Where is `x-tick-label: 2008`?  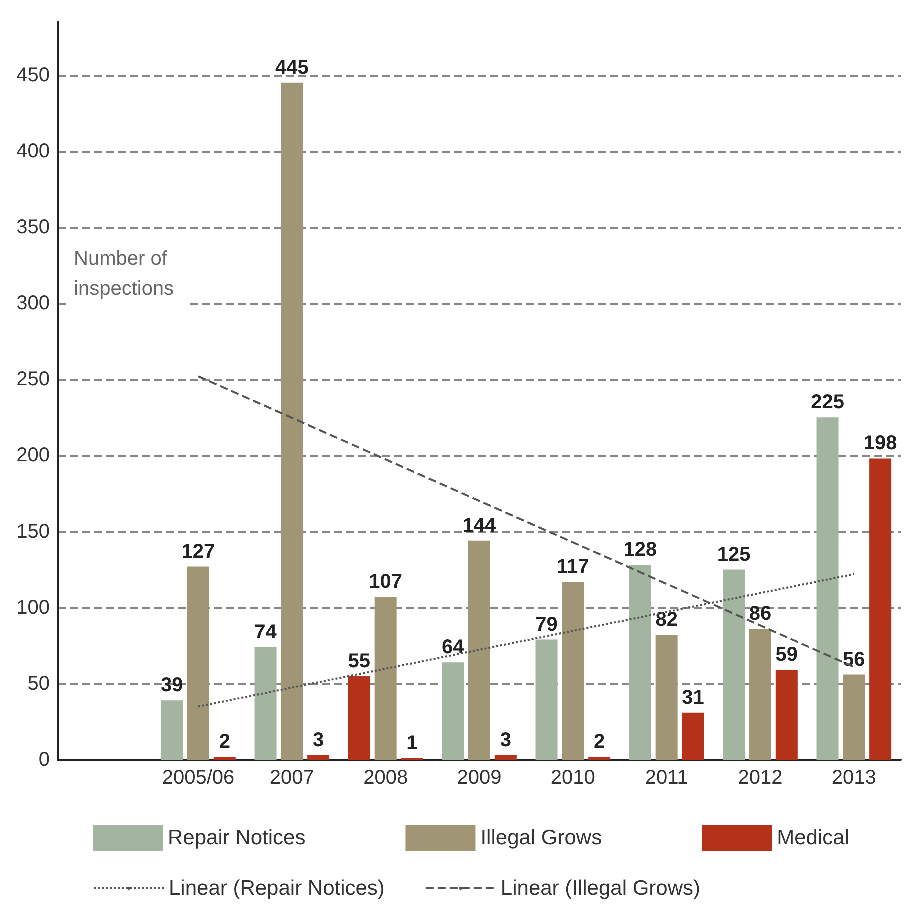 x-tick-label: 2008 is located at coordinates (386, 778).